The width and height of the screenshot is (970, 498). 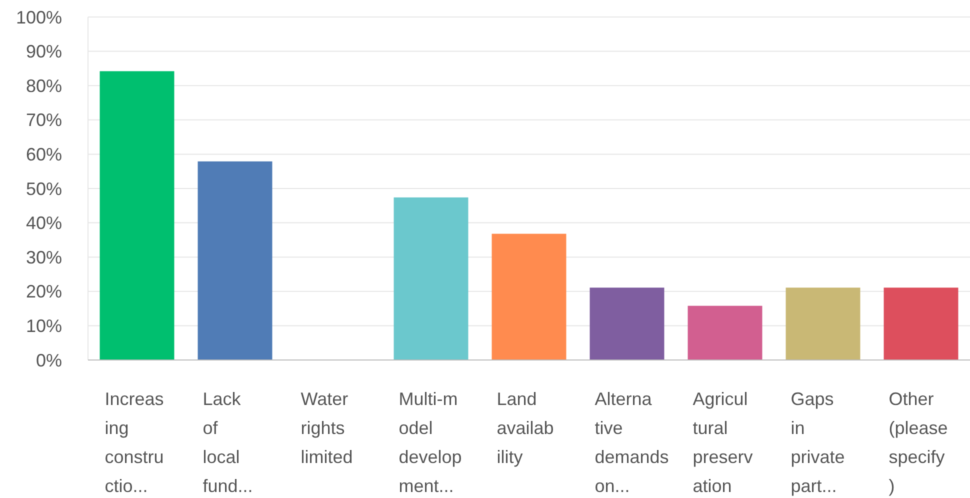 What do you see at coordinates (44, 154) in the screenshot?
I see `y-tick-label: 60%` at bounding box center [44, 154].